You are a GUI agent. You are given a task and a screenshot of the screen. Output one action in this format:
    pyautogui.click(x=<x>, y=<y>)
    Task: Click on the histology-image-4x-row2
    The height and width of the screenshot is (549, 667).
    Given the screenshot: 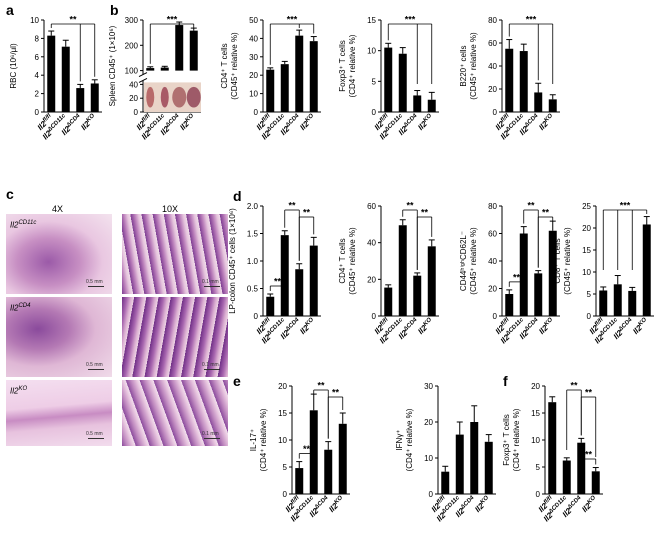 What is the action you would take?
    pyautogui.click(x=59, y=337)
    